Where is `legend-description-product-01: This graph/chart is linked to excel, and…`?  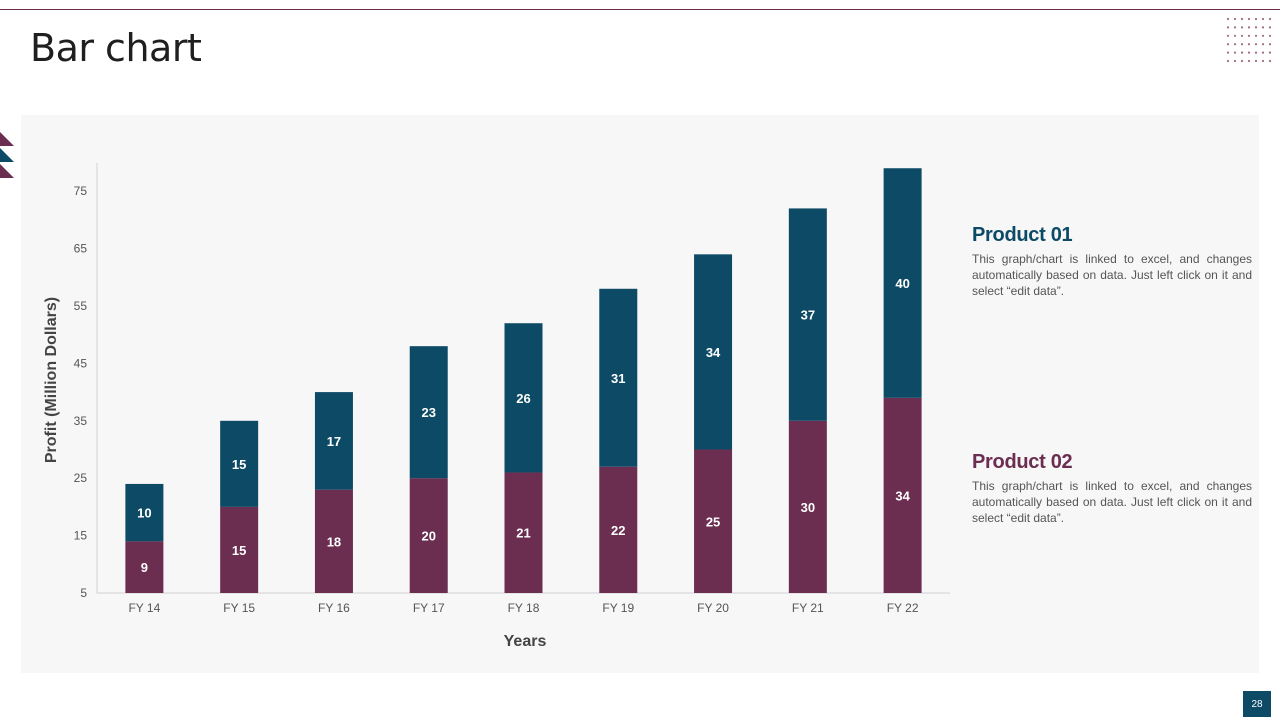
legend-description-product-01: This graph/chart is linked to excel, and… is located at coordinates (1112, 275).